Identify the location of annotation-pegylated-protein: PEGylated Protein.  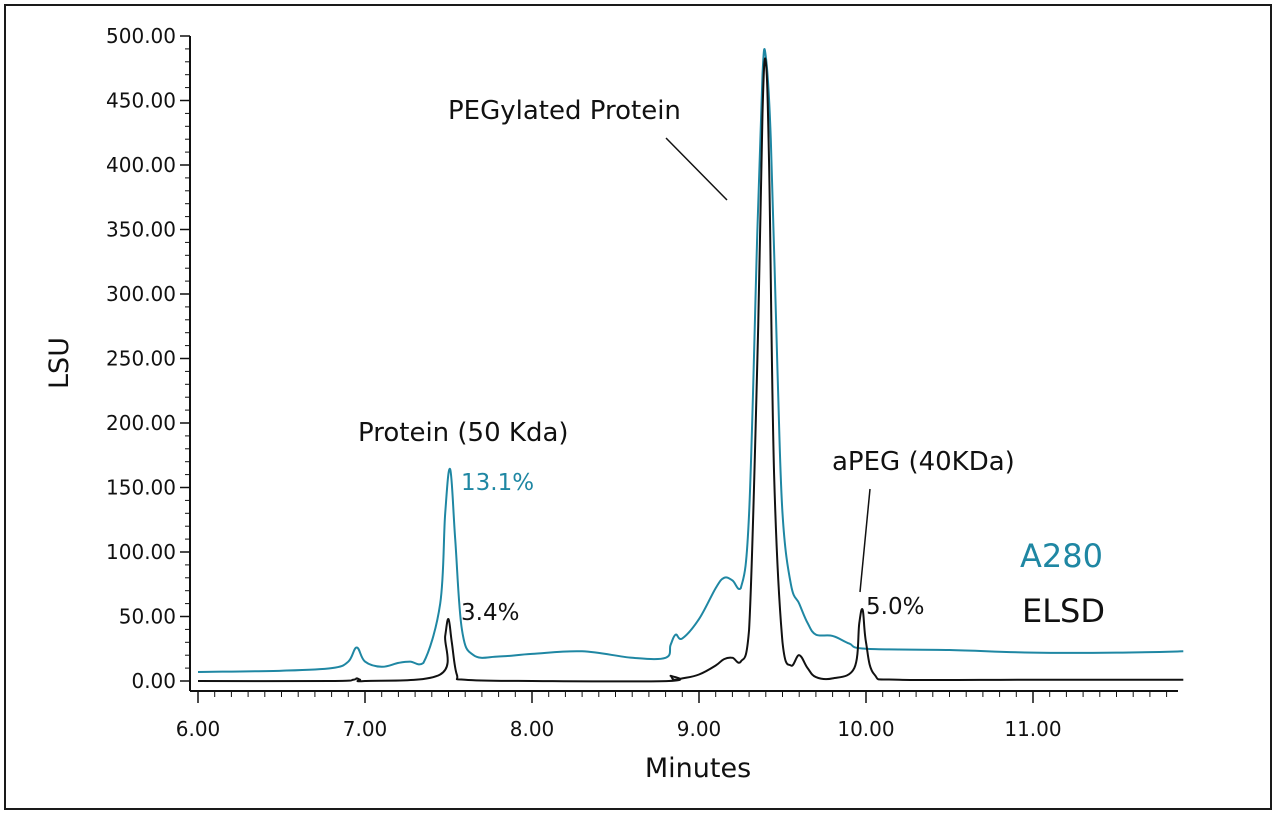
(564, 111).